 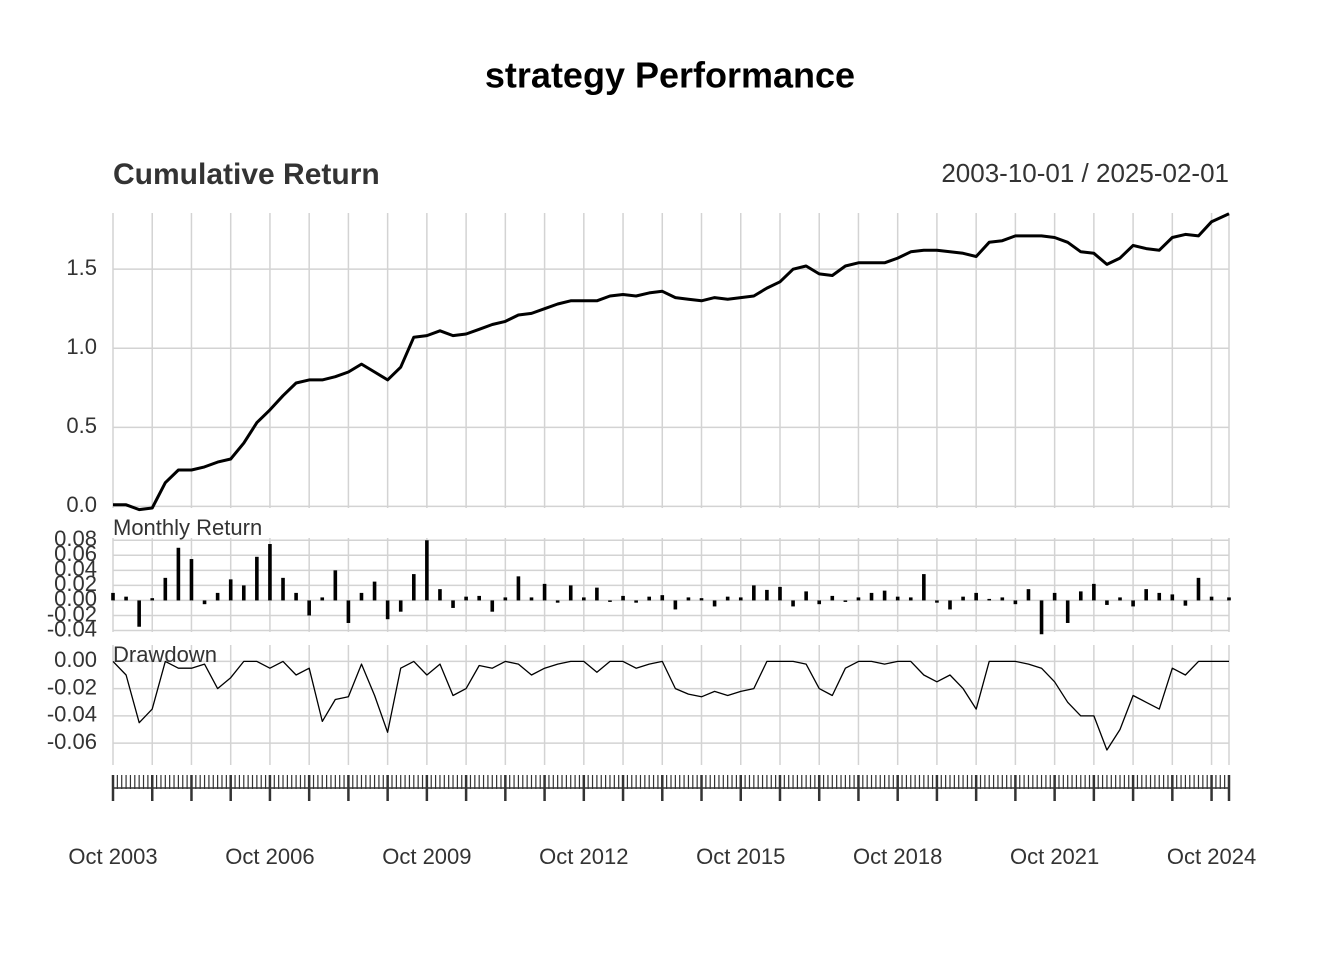 I want to click on y-tick-label: 0.0, so click(x=81, y=504).